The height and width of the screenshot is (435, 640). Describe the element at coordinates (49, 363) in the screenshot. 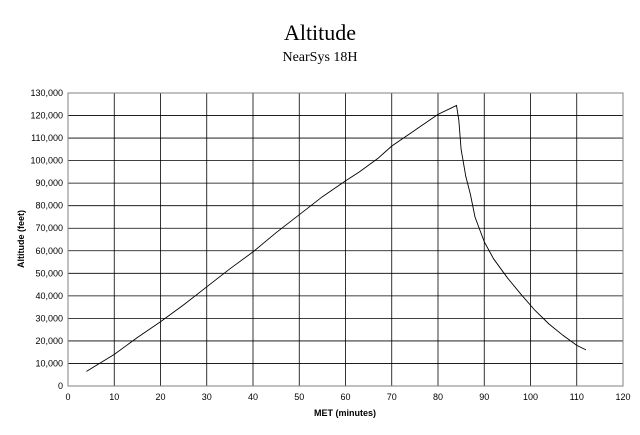

I see `y-tick-label: 10,000` at that location.